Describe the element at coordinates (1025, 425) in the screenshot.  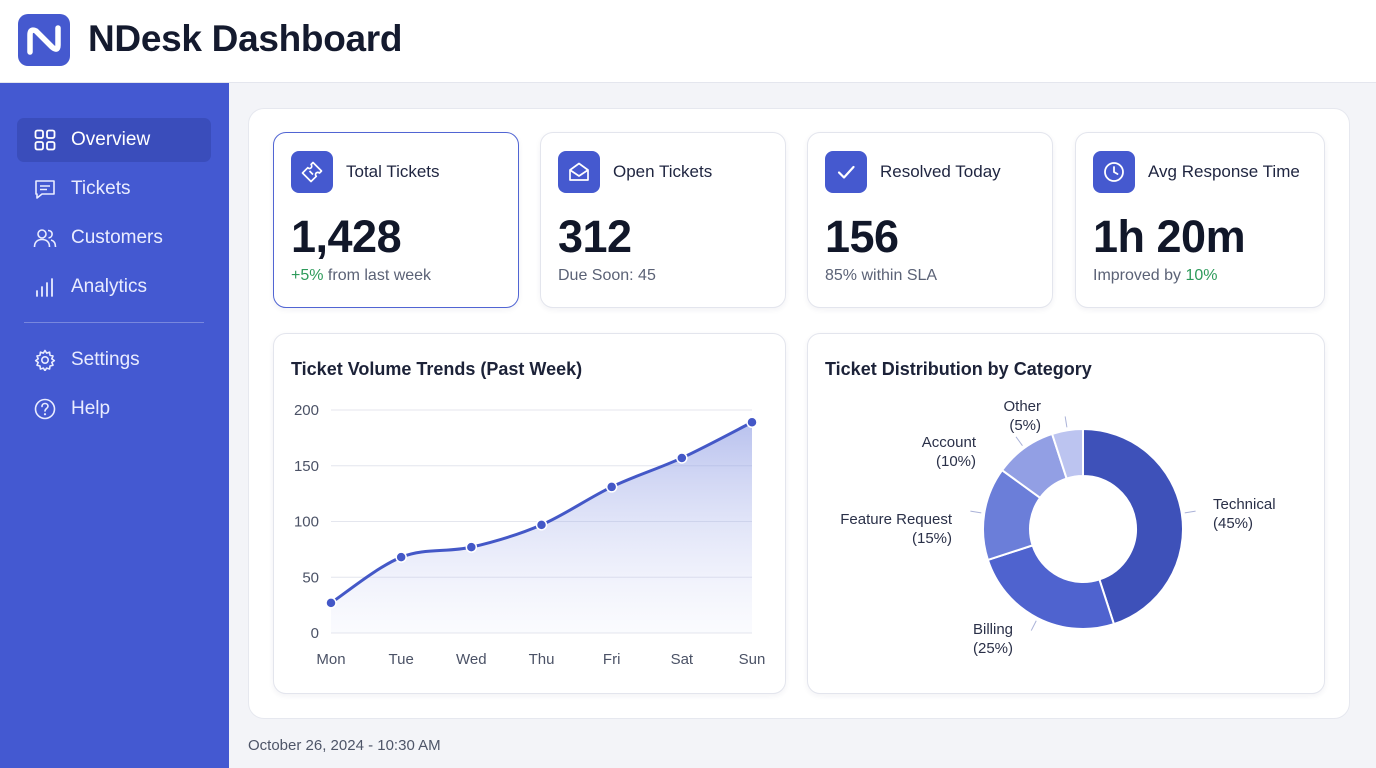
I see `slice-percent-label: (5%)` at that location.